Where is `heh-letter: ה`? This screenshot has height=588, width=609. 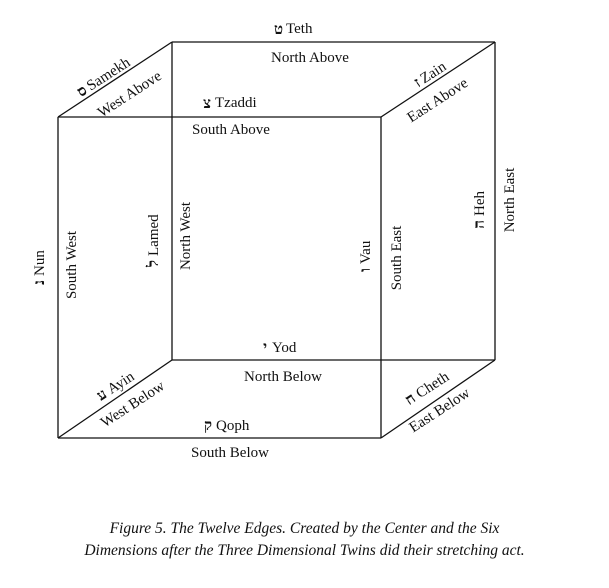
heh-letter: ה is located at coordinates (480, 224).